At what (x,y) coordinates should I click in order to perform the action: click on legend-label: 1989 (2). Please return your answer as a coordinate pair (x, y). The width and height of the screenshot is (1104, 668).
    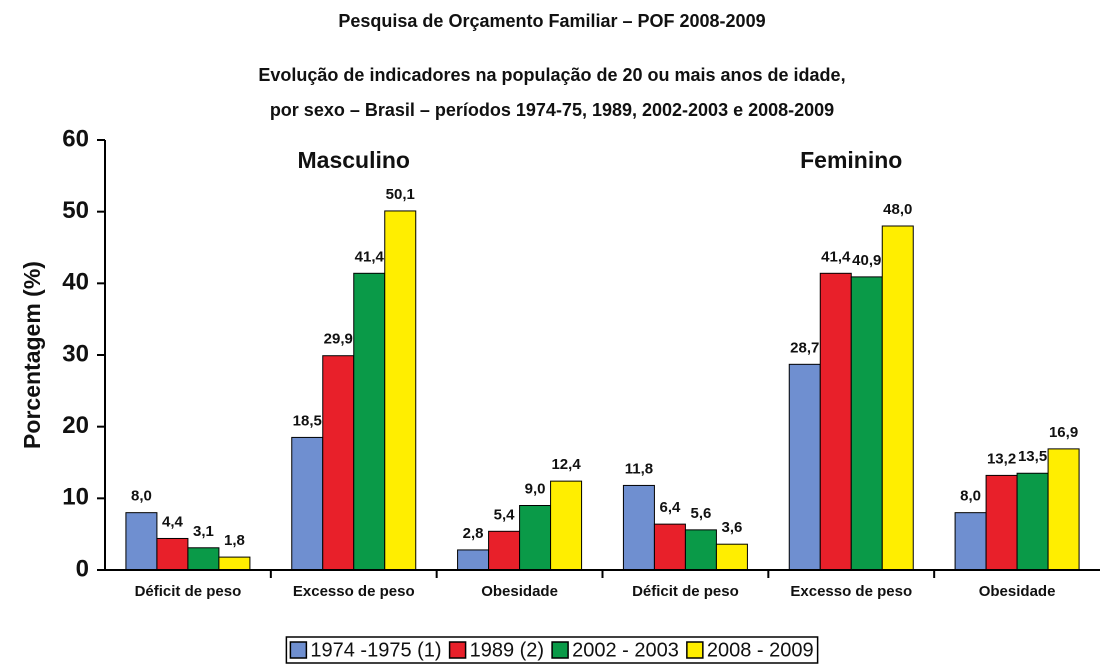
    Looking at the image, I should click on (507, 650).